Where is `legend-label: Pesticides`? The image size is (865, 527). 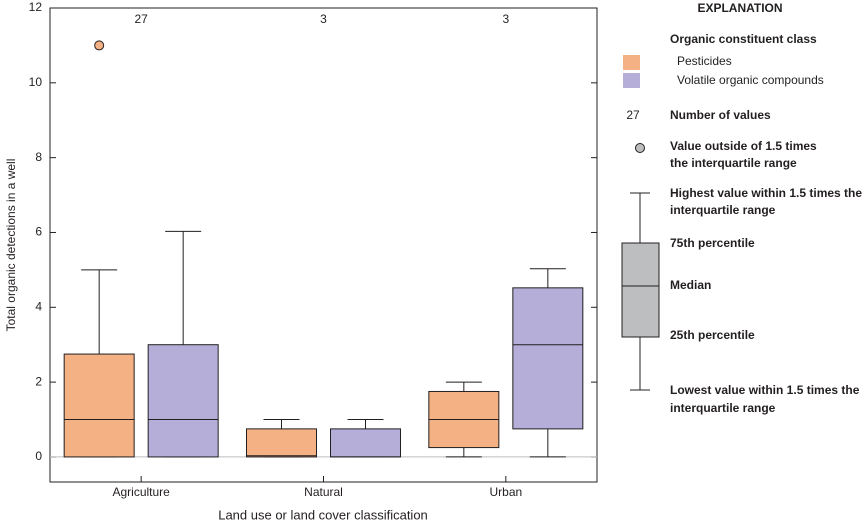
legend-label: Pesticides is located at coordinates (704, 61).